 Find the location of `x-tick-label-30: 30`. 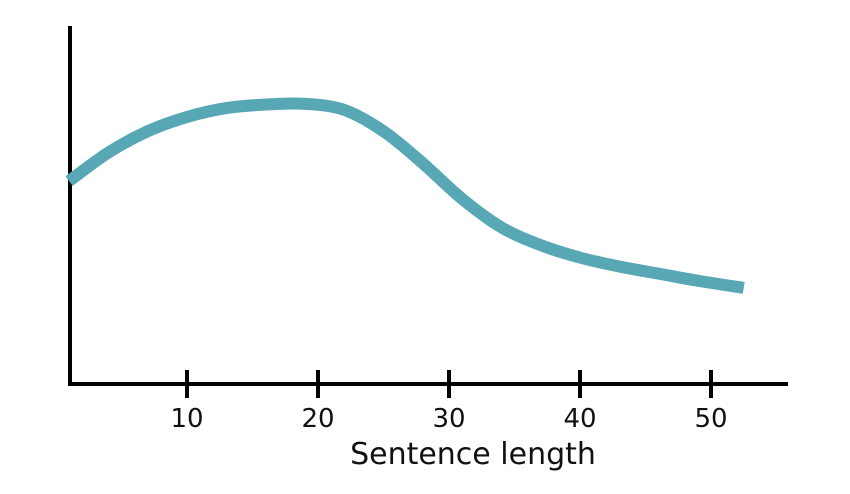

x-tick-label-30: 30 is located at coordinates (448, 419).